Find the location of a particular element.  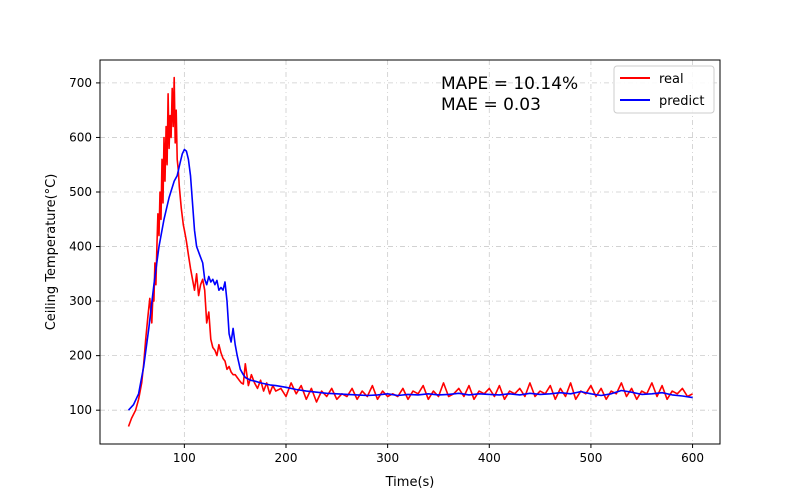

y-tick-label: 200 is located at coordinates (80, 356).